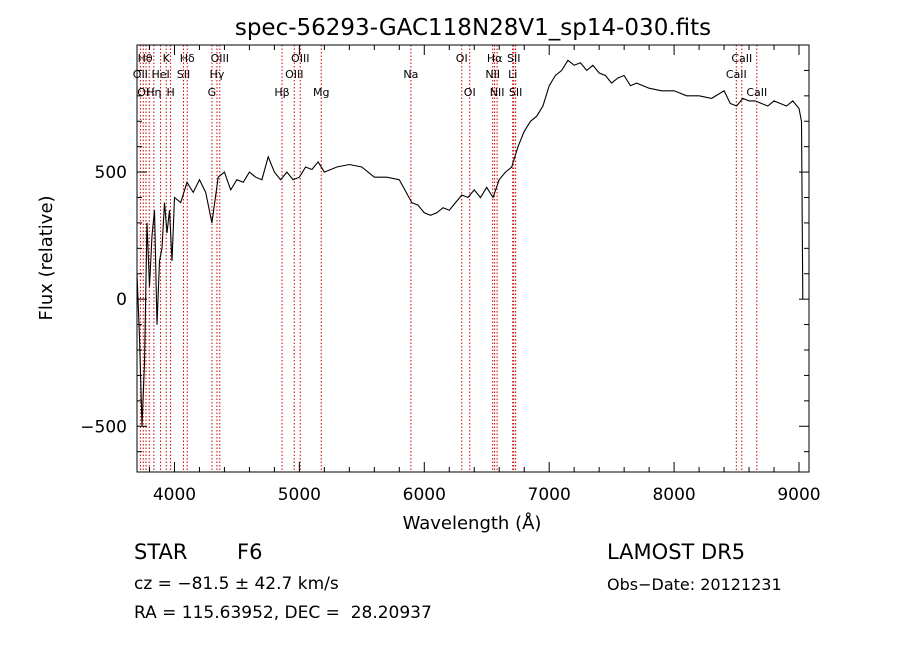 The width and height of the screenshot is (900, 649). I want to click on y-tick-label: 500, so click(111, 173).